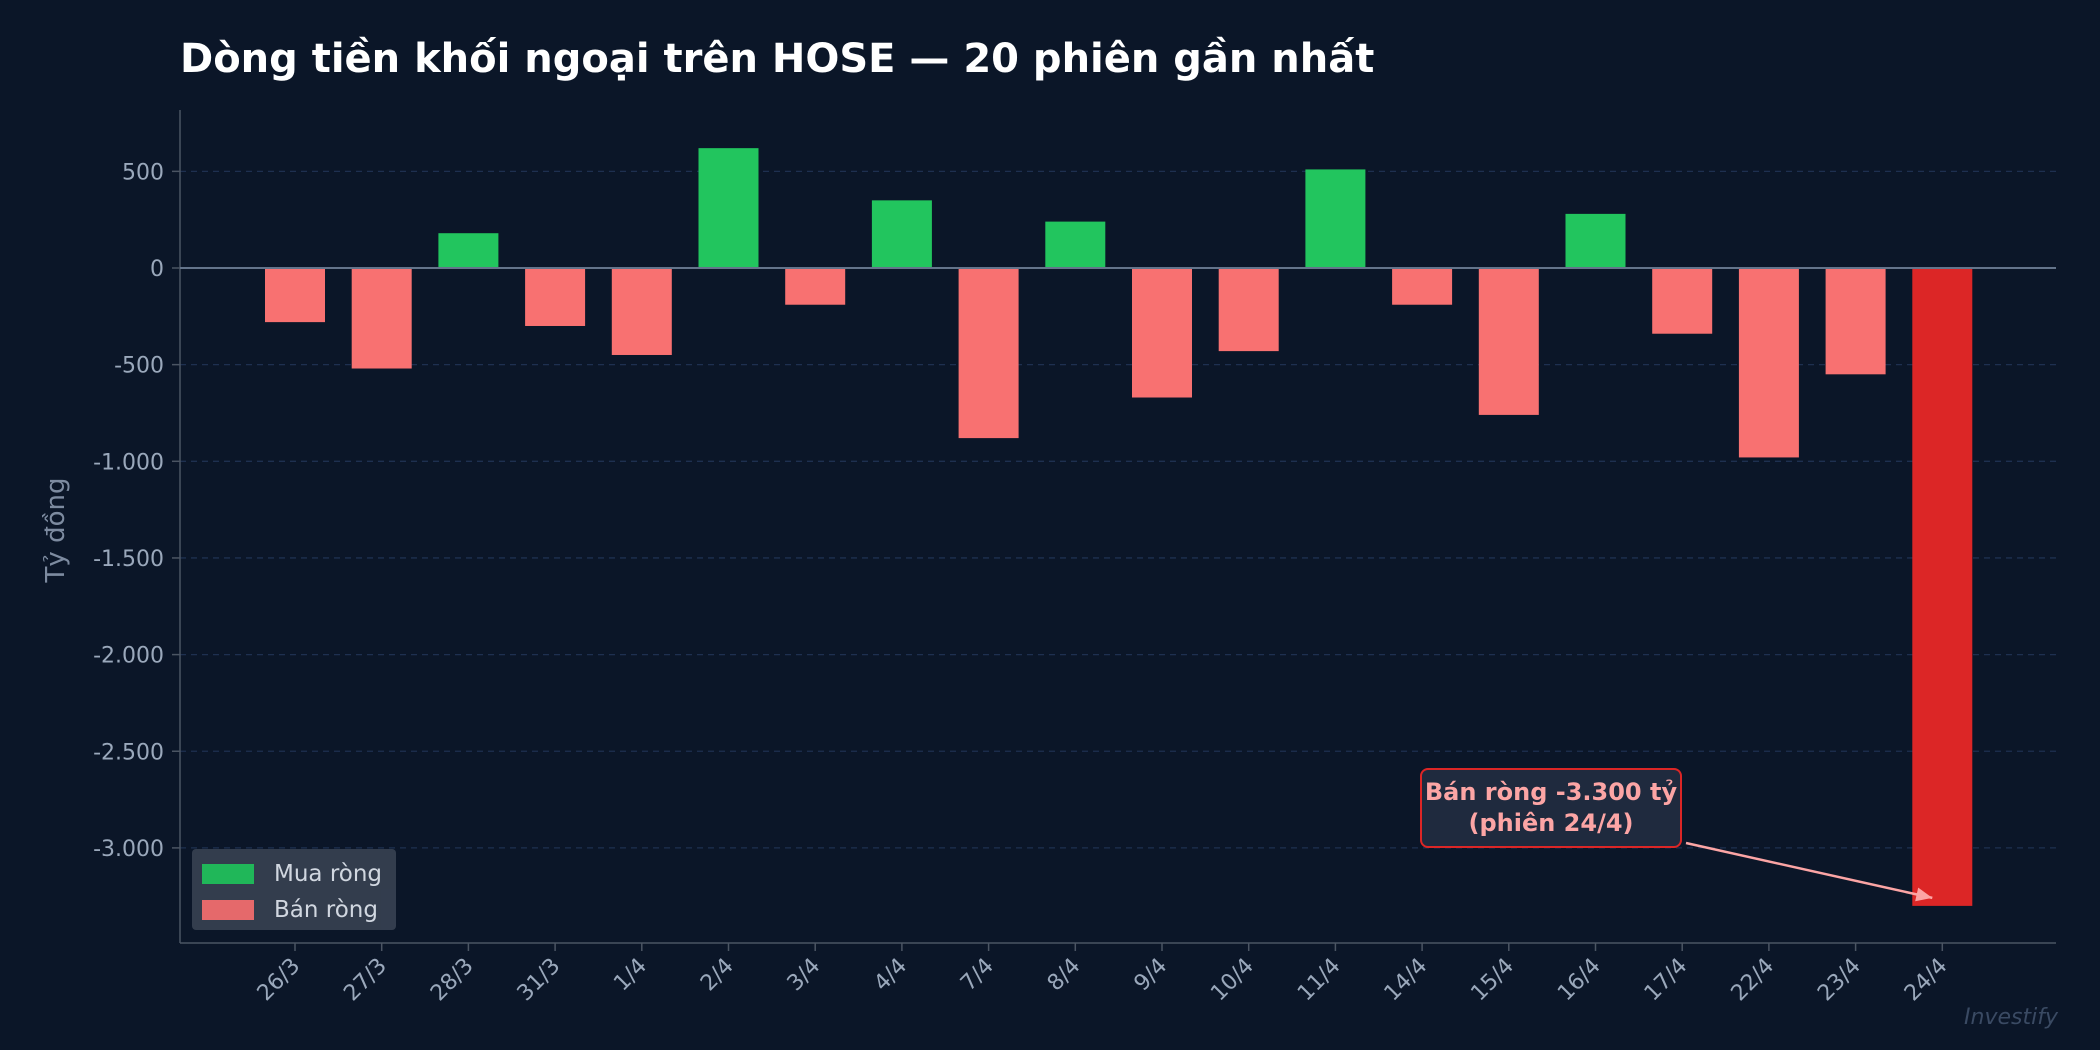  Describe the element at coordinates (1319, 980) in the screenshot. I see `x-tick-label: 11/4` at that location.